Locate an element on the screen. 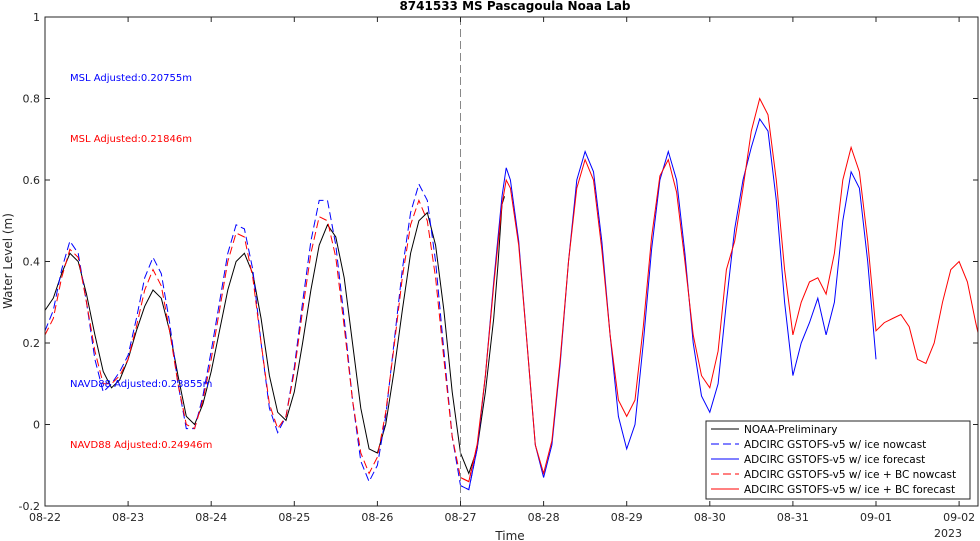 The image size is (980, 541). legend-label-noaa: NOAA-Preliminary is located at coordinates (790, 430).